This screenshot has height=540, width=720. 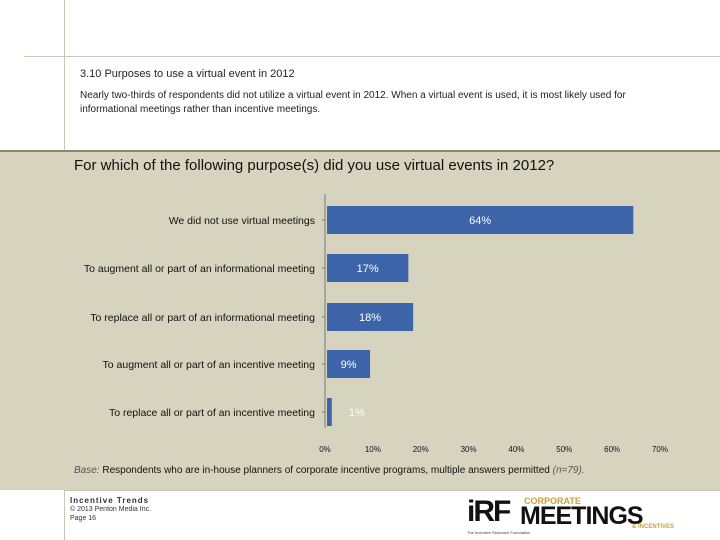 What do you see at coordinates (83, 518) in the screenshot?
I see `footer-page: Page 16` at bounding box center [83, 518].